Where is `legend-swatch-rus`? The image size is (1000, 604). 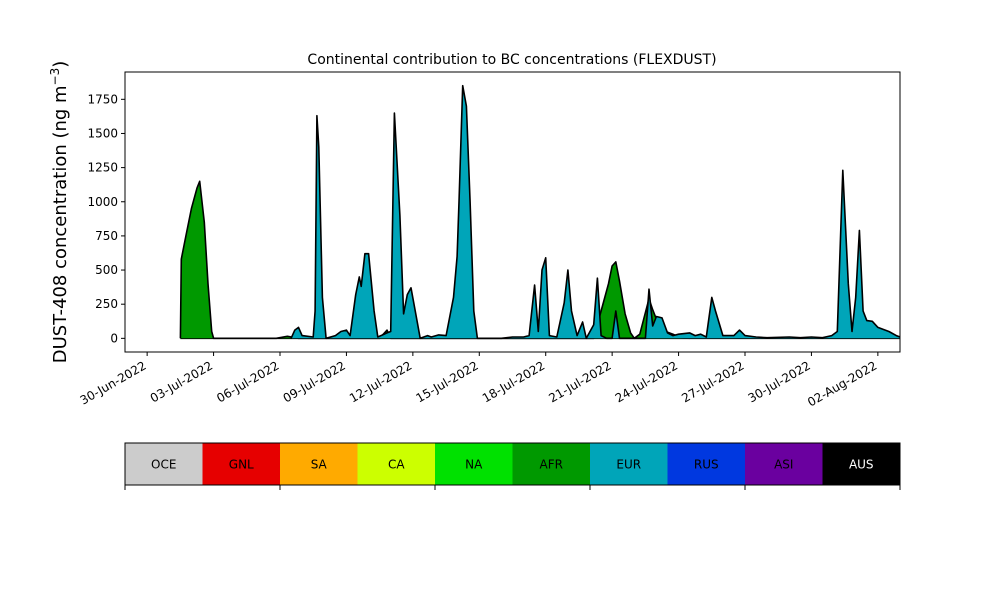 legend-swatch-rus is located at coordinates (706, 464).